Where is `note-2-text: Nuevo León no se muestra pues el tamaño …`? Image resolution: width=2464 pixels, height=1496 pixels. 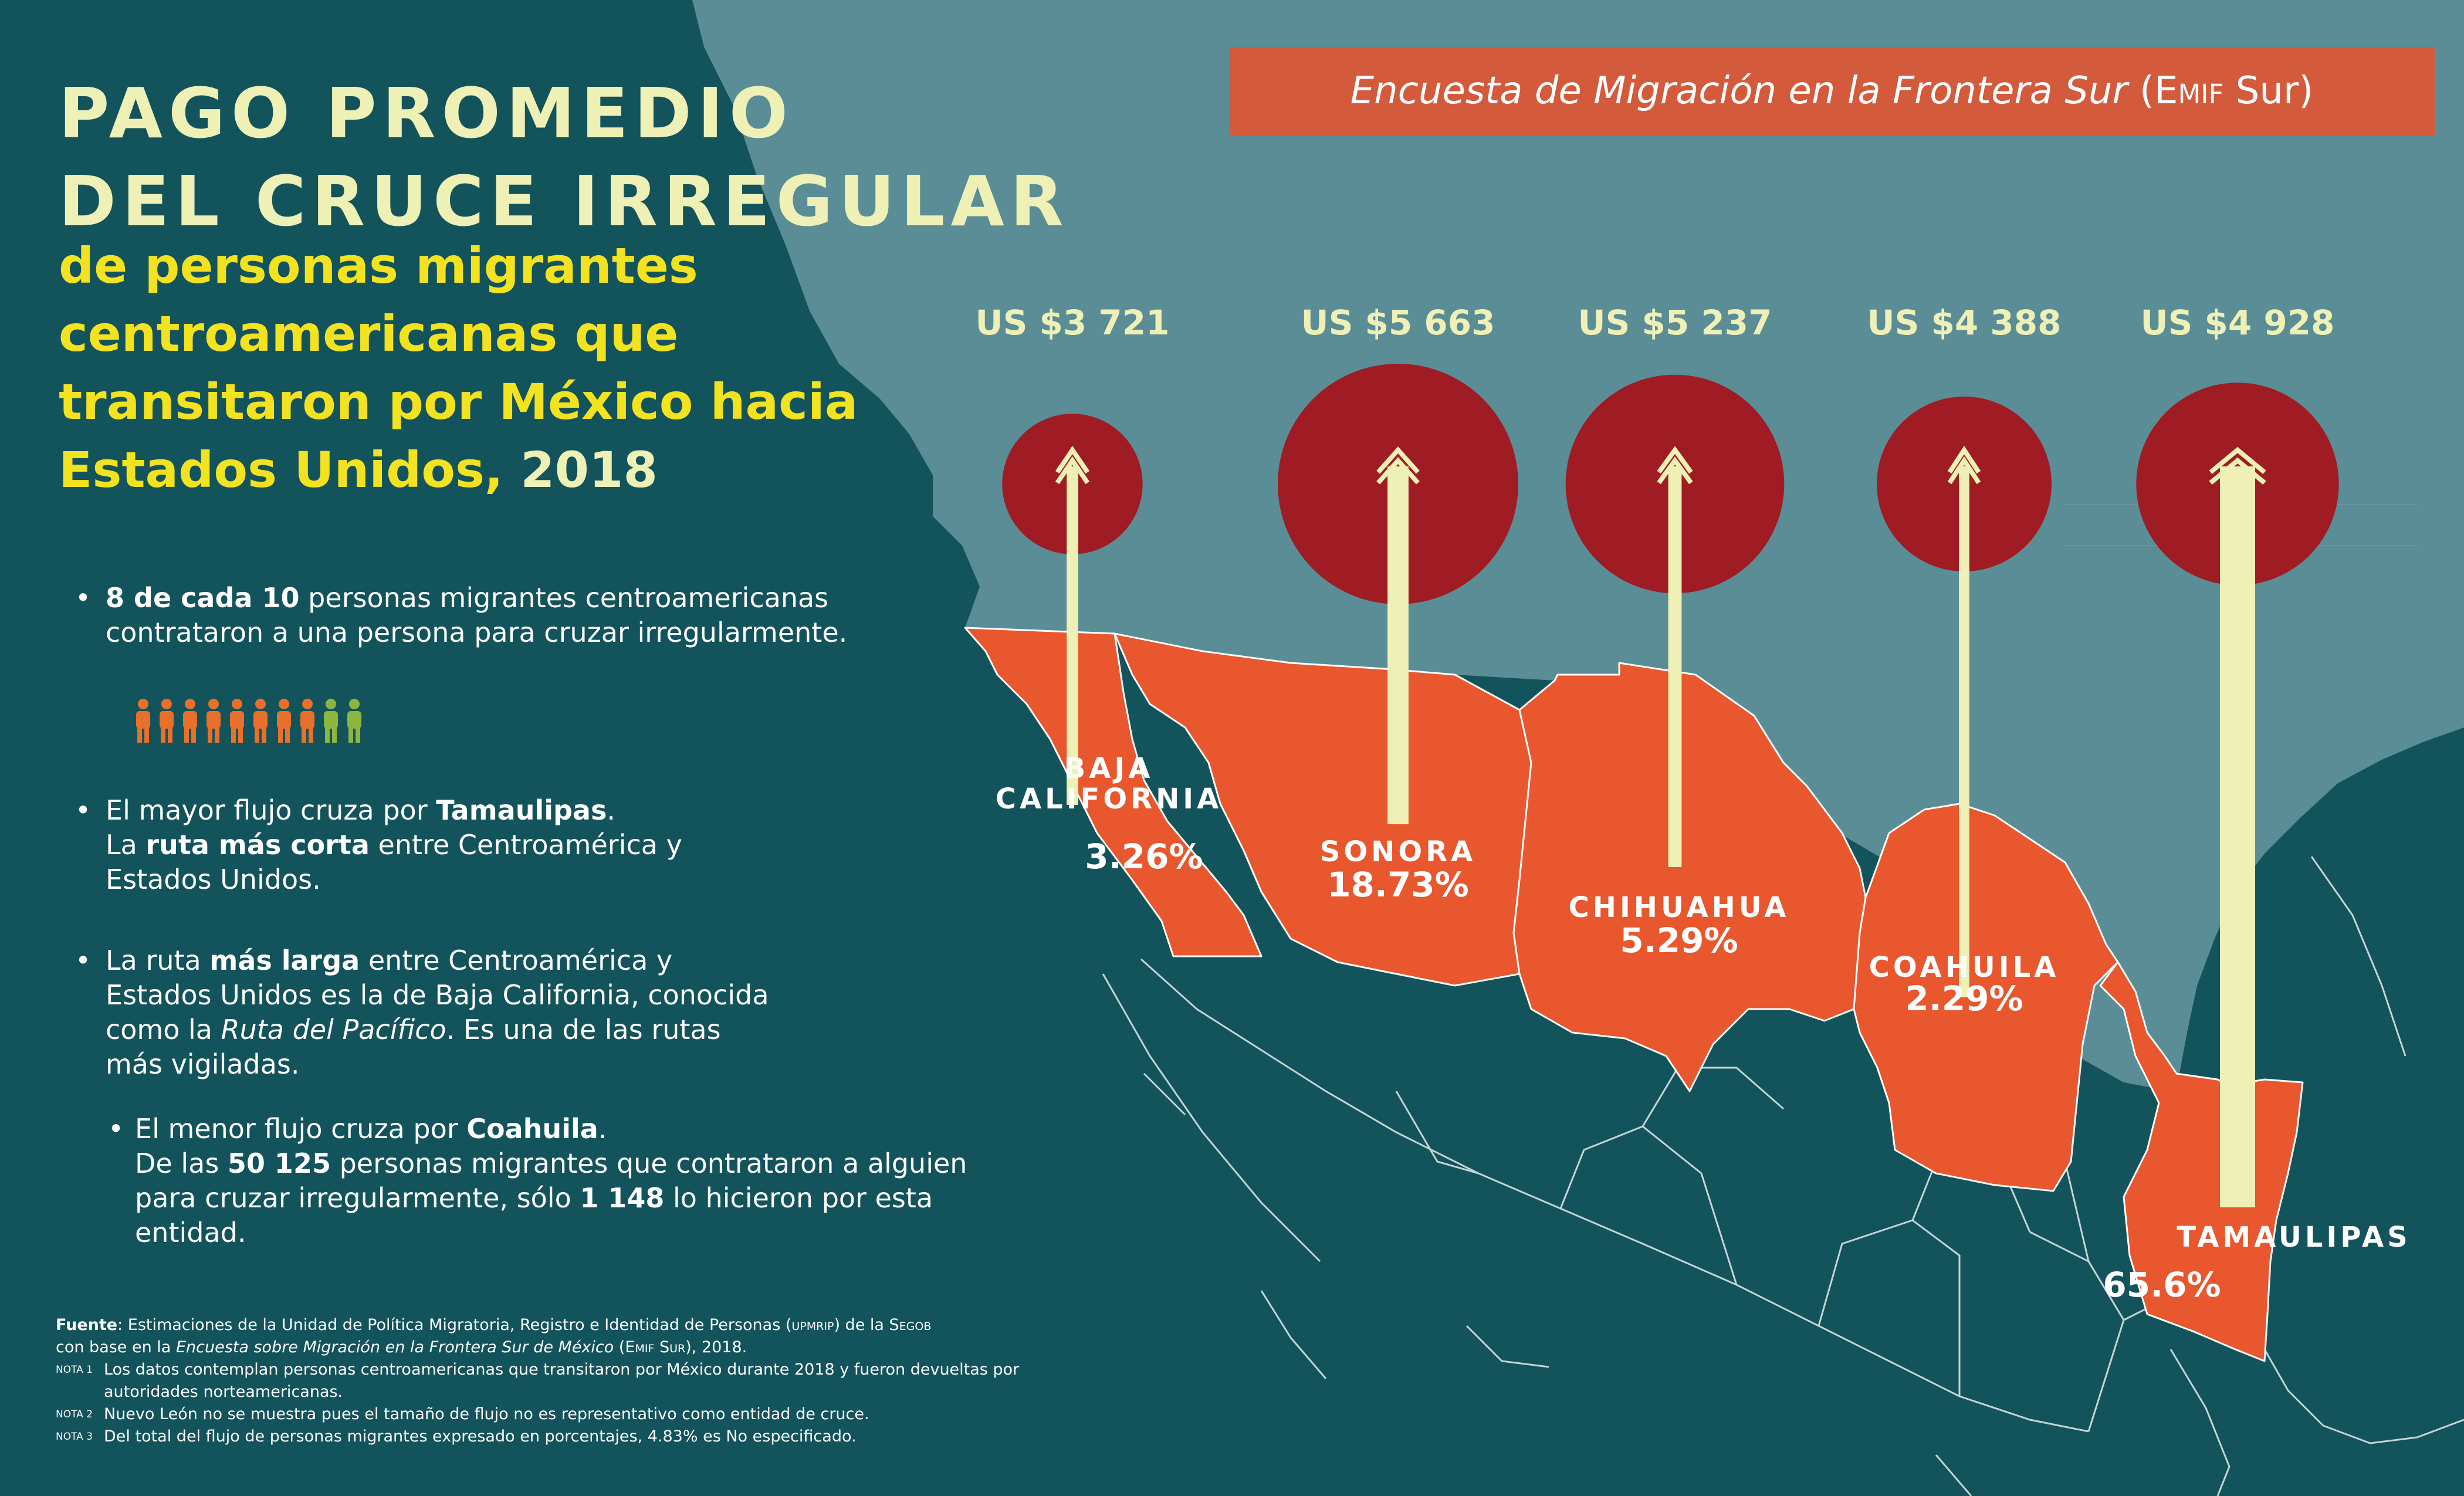
note-2-text: Nuevo León no se muestra pues el tamaño … is located at coordinates (486, 1414).